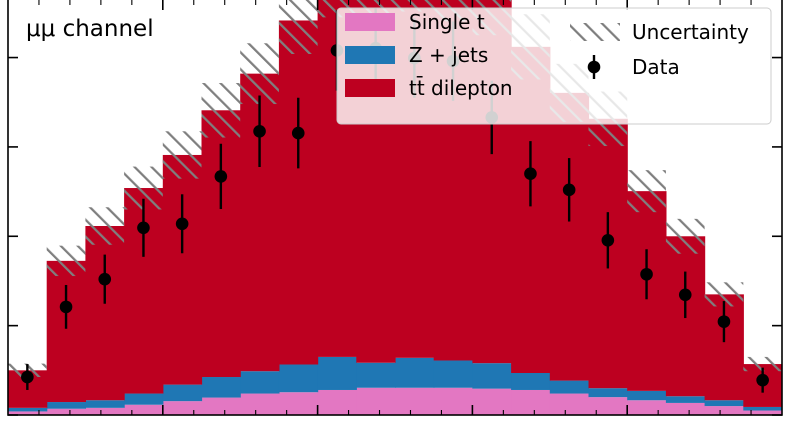  What do you see at coordinates (90, 29) in the screenshot?
I see `channel-annotation: μμ channel` at bounding box center [90, 29].